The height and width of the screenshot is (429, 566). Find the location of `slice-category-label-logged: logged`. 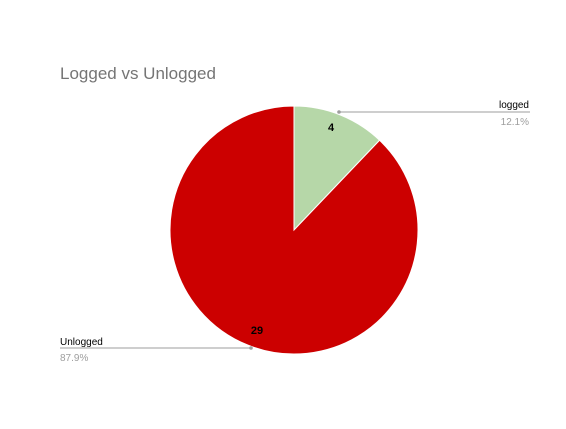

slice-category-label-logged: logged is located at coordinates (514, 105).